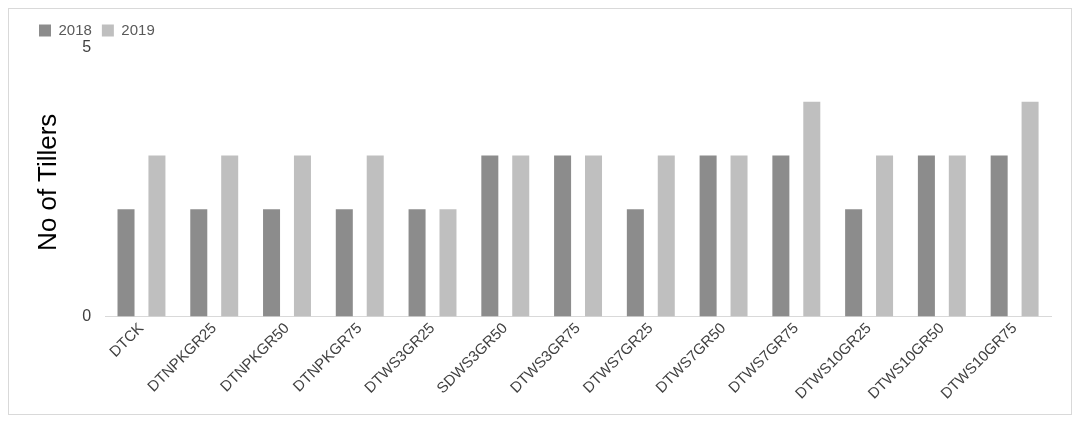  I want to click on legend-label: 2018, so click(75, 29).